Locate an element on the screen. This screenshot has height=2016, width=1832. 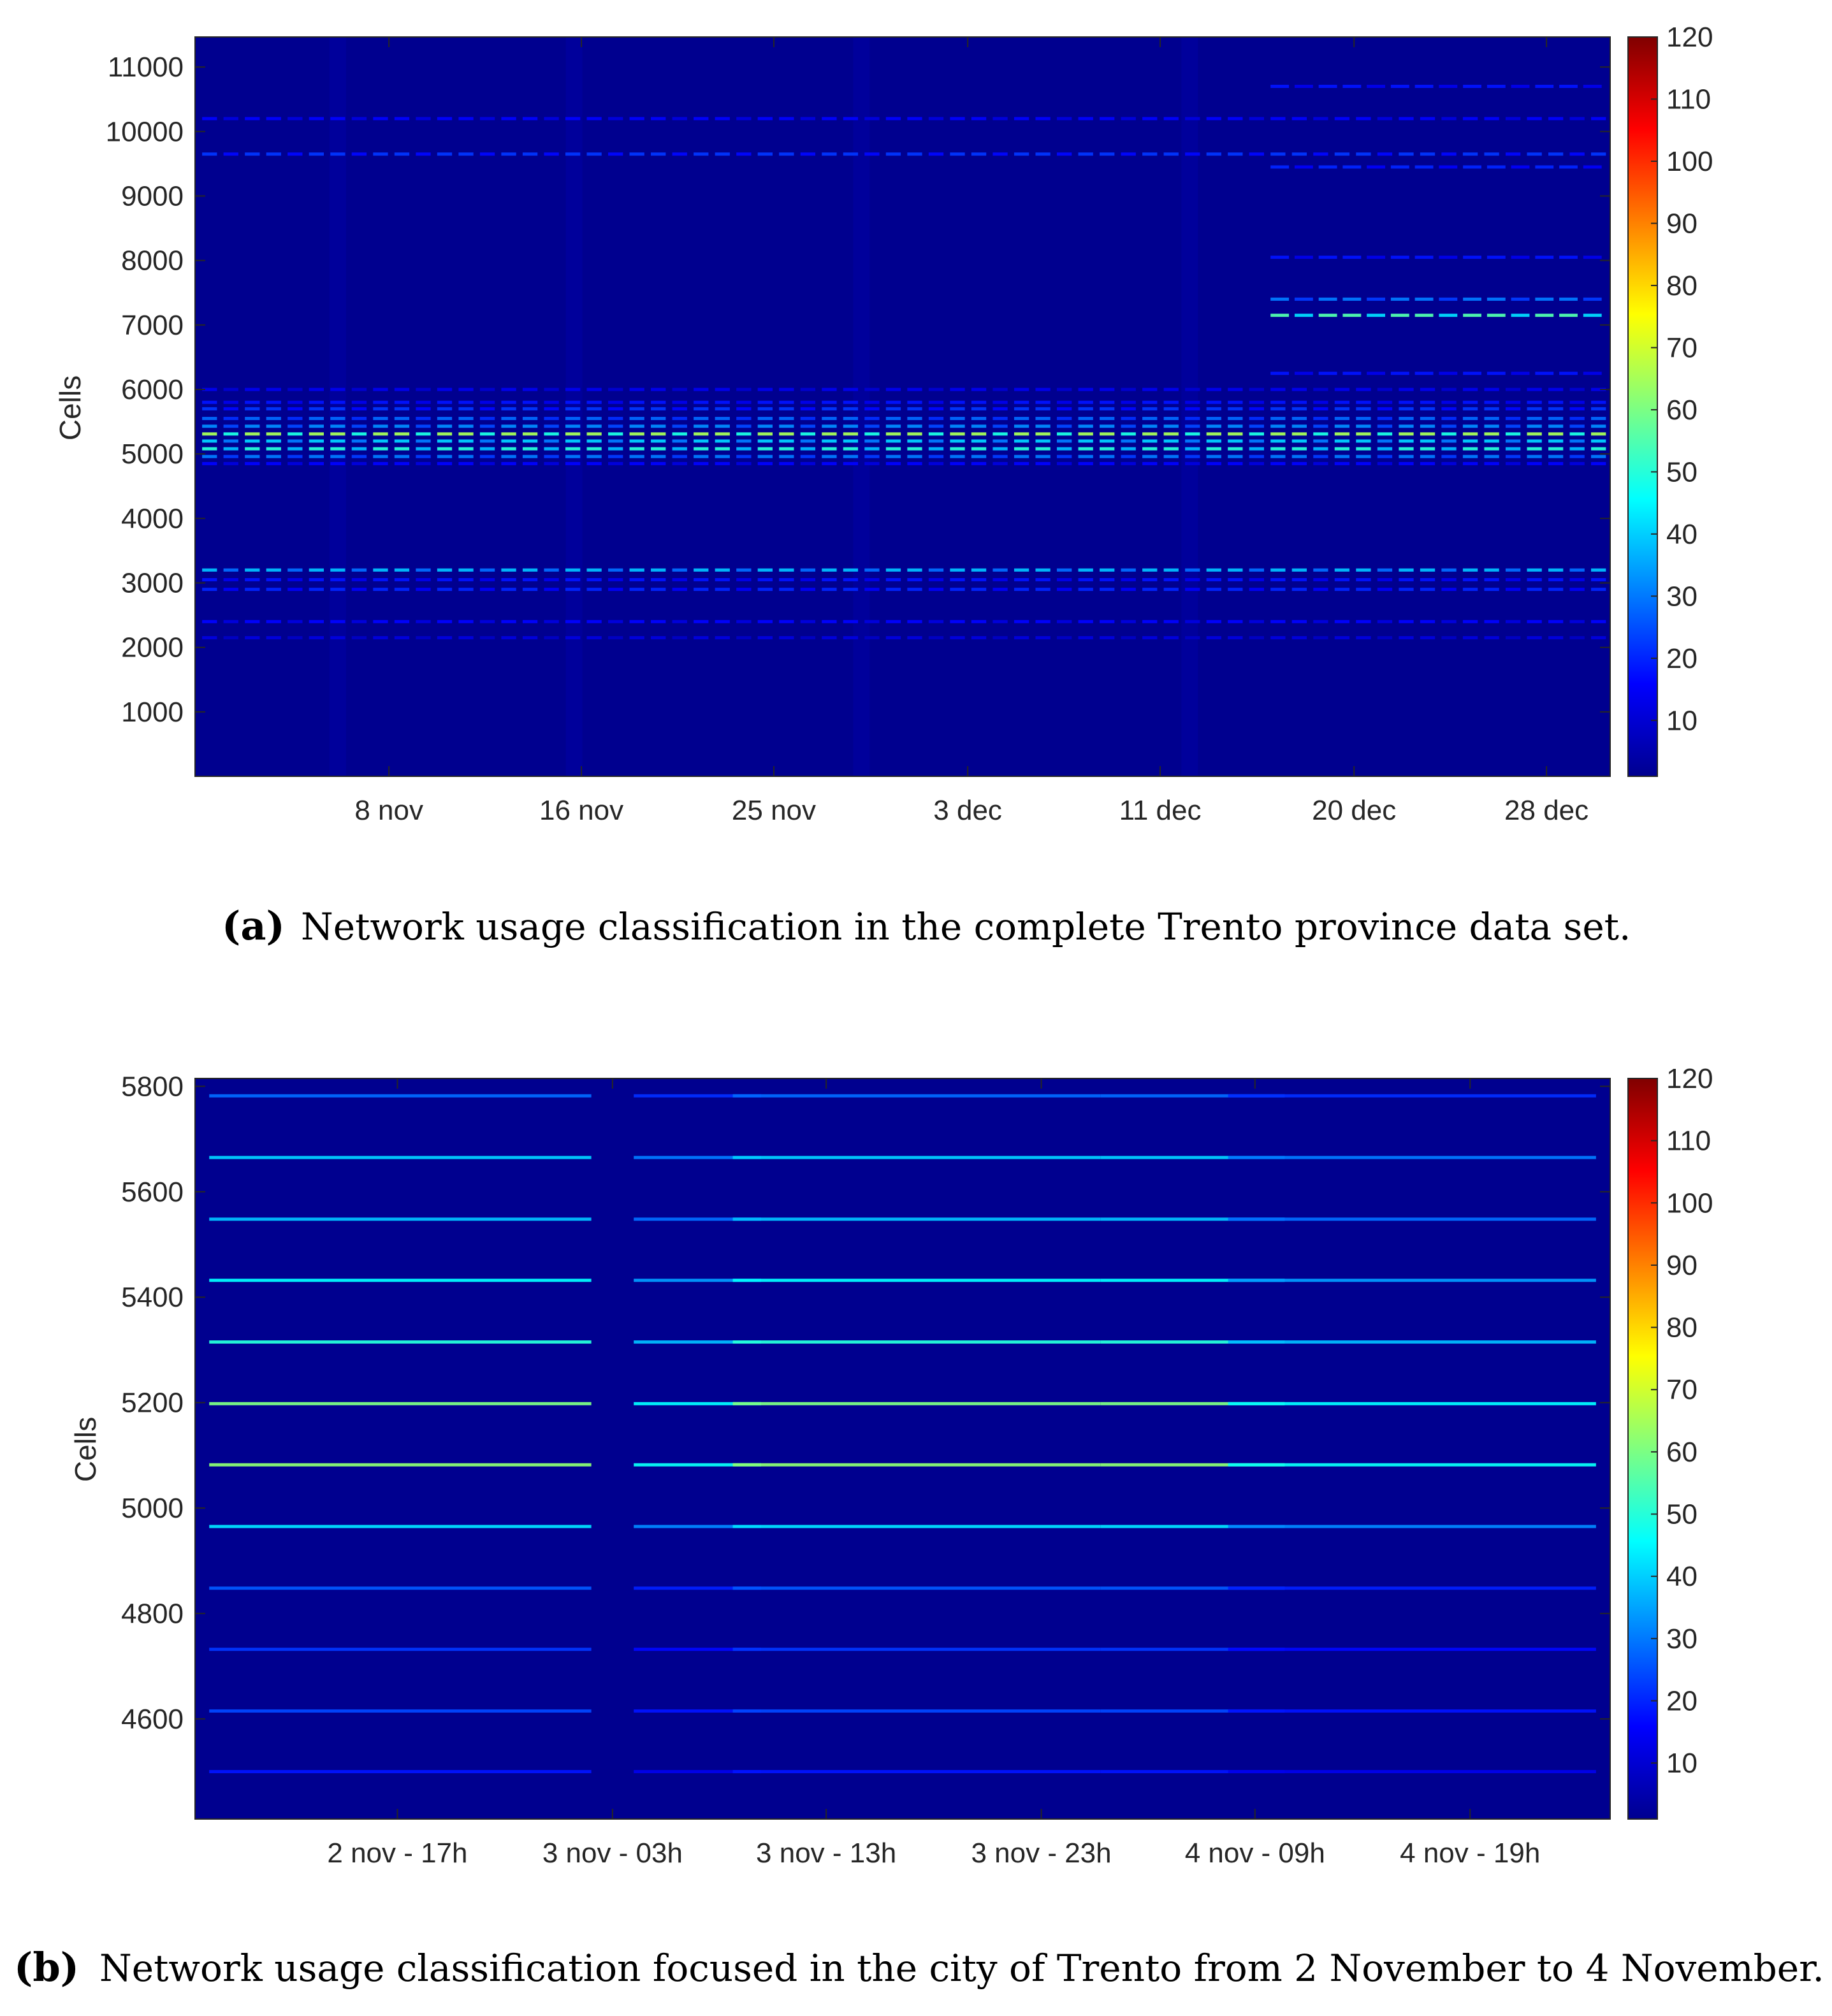
a-y-tick-label: 6000 is located at coordinates (152, 389).